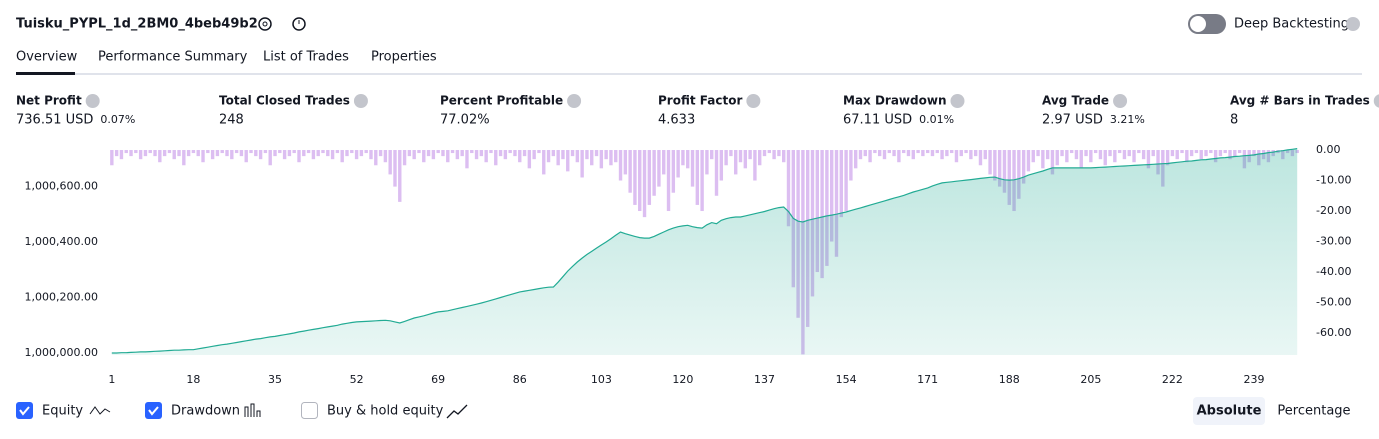 This screenshot has width=1379, height=439. Describe the element at coordinates (252, 410) in the screenshot. I see `drawdown-icon` at that location.